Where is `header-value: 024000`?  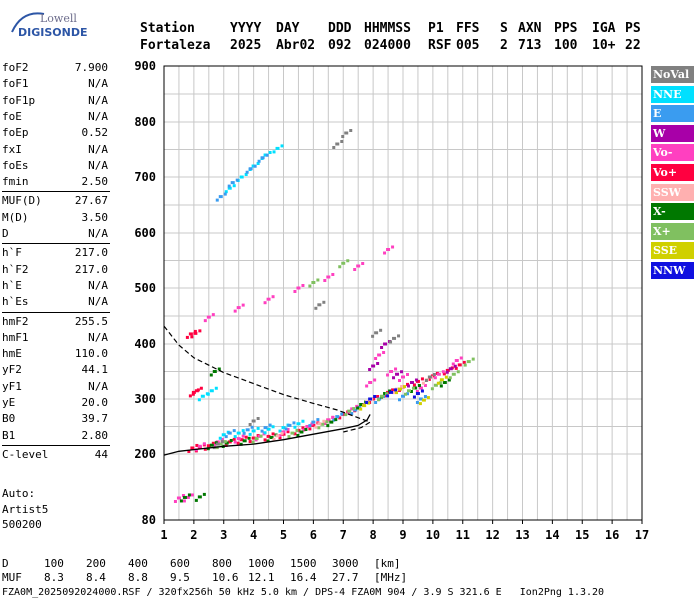
header-value: 024000 is located at coordinates (387, 45).